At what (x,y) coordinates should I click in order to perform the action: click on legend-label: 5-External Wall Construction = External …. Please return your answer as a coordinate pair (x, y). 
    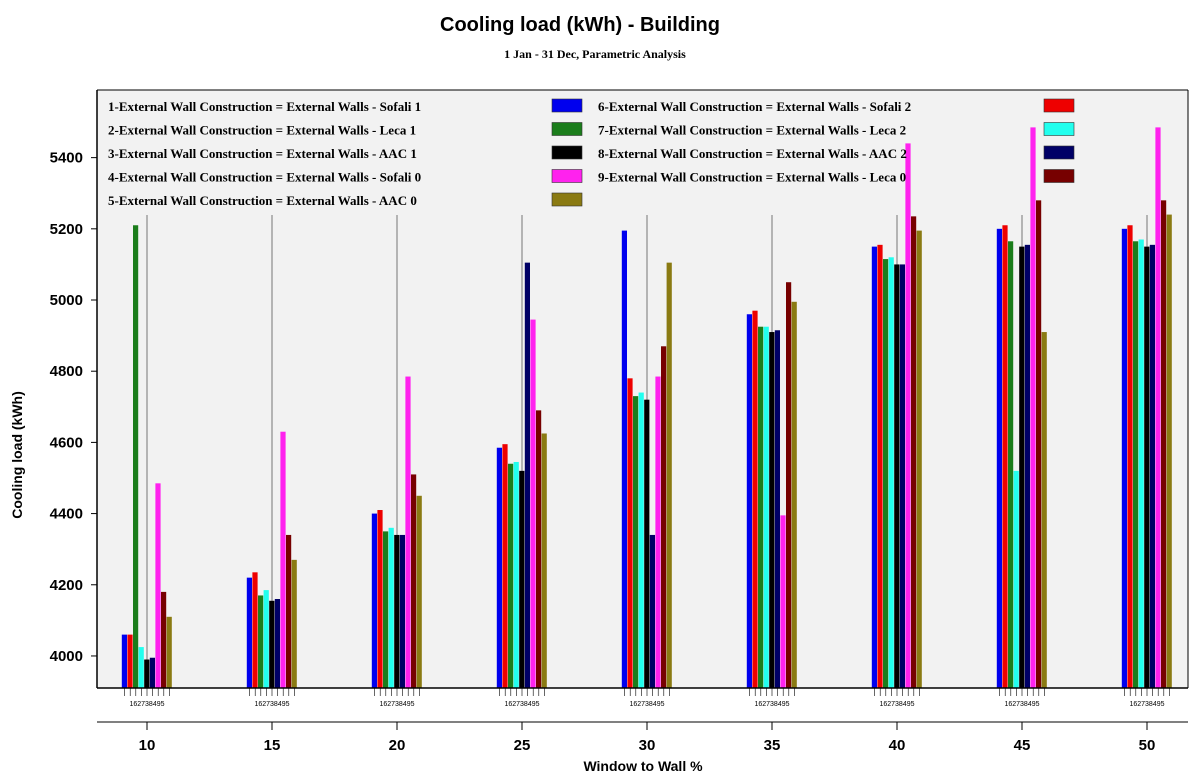
    Looking at the image, I should click on (262, 200).